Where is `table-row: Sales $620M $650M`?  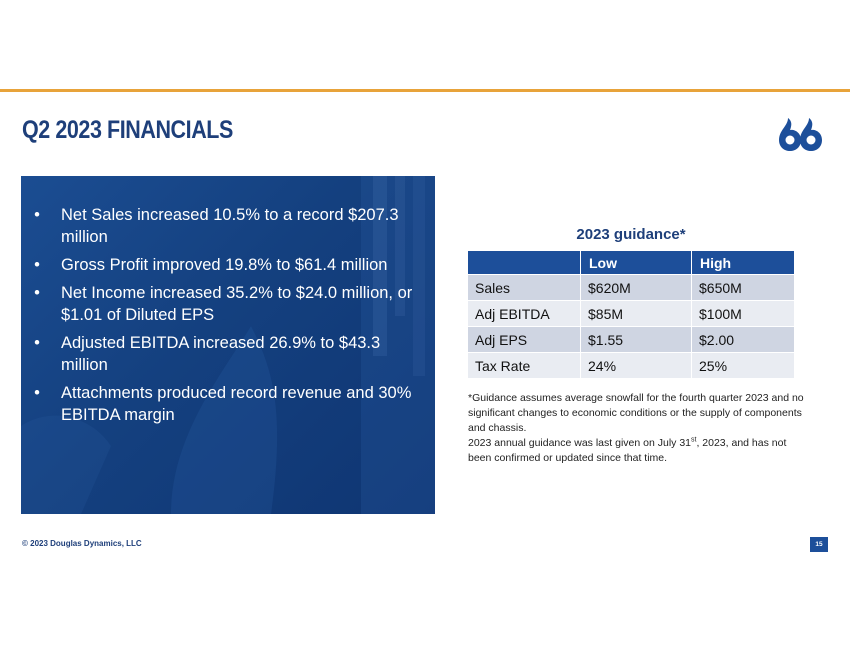
table-row: Sales $620M $650M is located at coordinates (631, 287).